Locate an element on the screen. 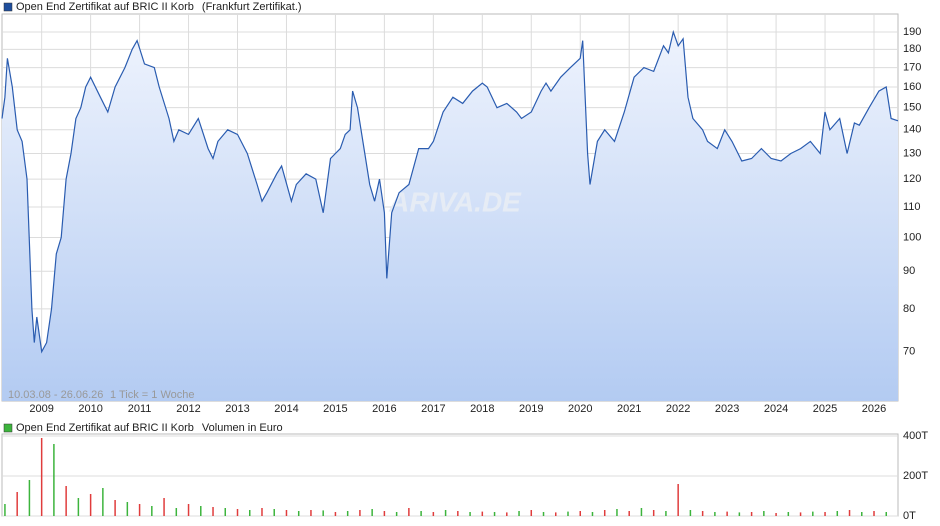 This screenshot has width=940, height=526. legend-label: Open End Zertifikat auf BRIC II Korb is located at coordinates (105, 7).